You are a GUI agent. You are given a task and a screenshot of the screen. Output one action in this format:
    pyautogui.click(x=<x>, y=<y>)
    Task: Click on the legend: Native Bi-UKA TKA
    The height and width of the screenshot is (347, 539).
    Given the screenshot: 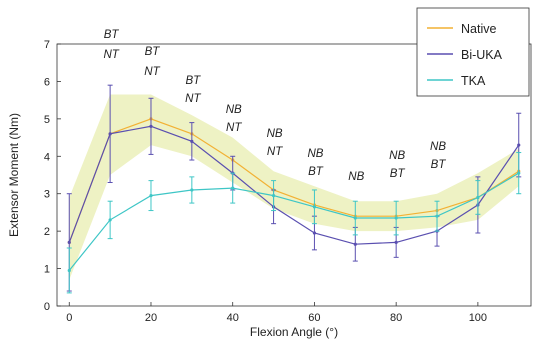 What is the action you would take?
    pyautogui.click(x=473, y=52)
    